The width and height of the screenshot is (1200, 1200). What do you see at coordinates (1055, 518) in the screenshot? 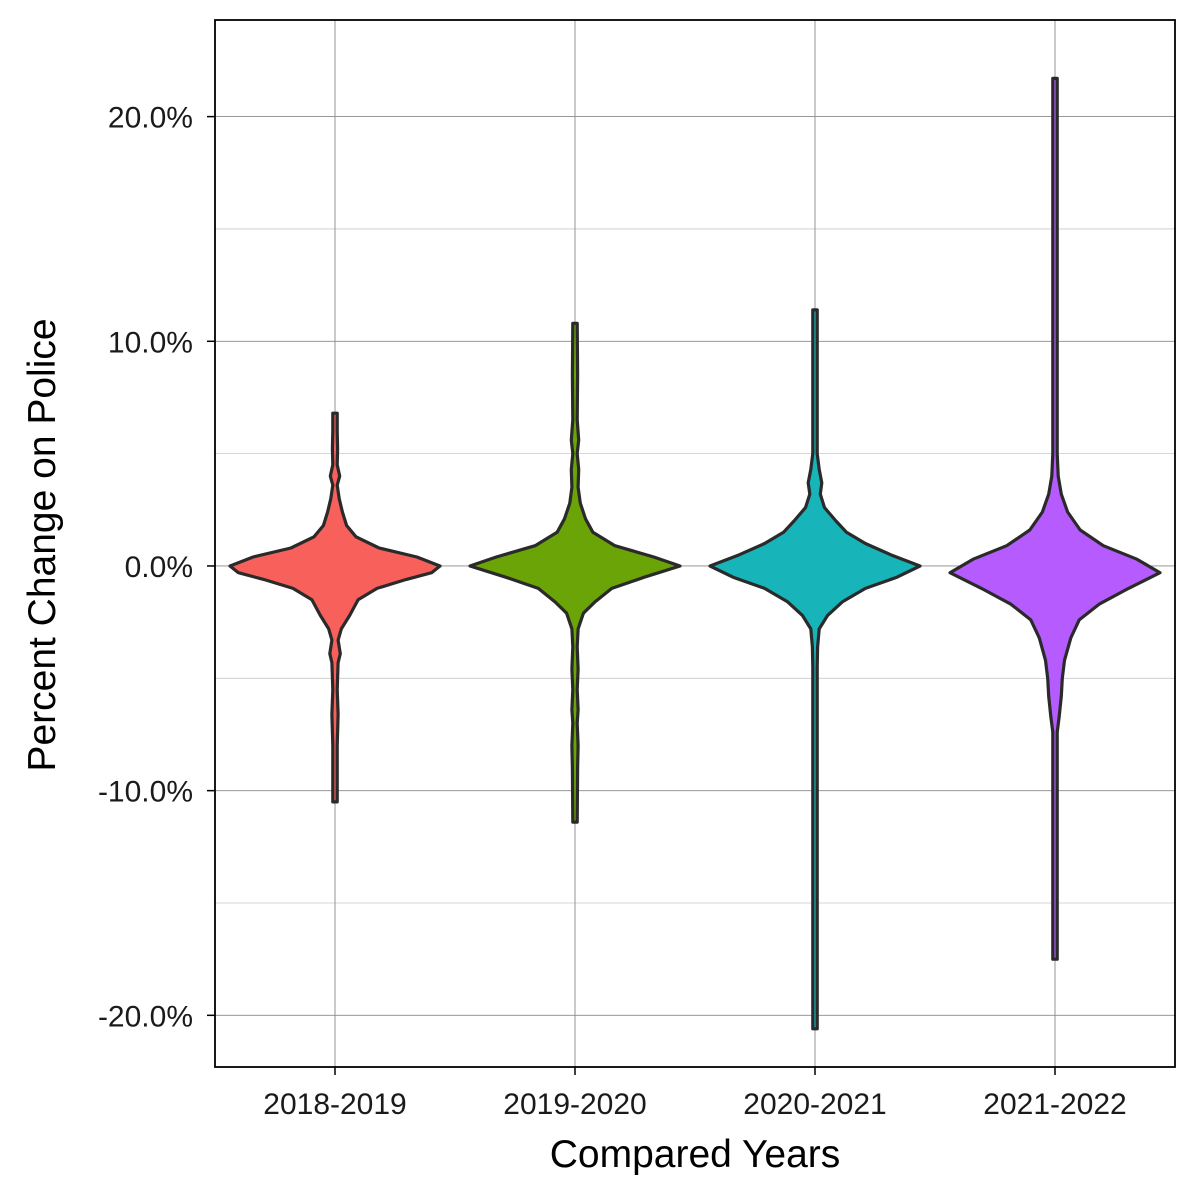
I see `violin-2021-2022` at bounding box center [1055, 518].